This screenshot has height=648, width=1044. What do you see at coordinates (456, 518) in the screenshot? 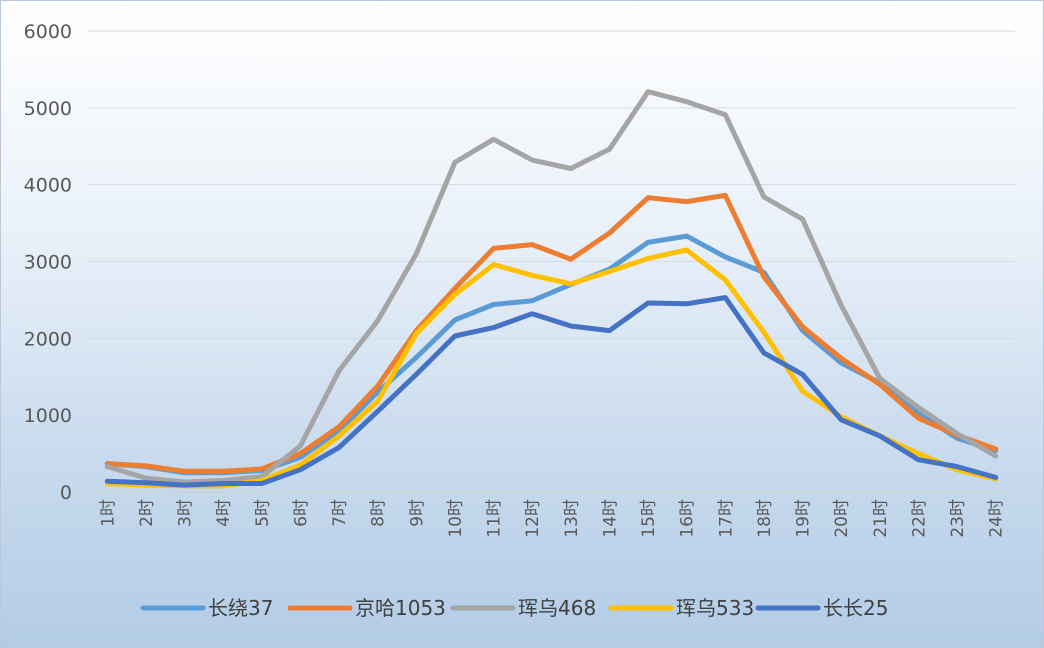
I see `x-tick-label: 10时` at bounding box center [456, 518].